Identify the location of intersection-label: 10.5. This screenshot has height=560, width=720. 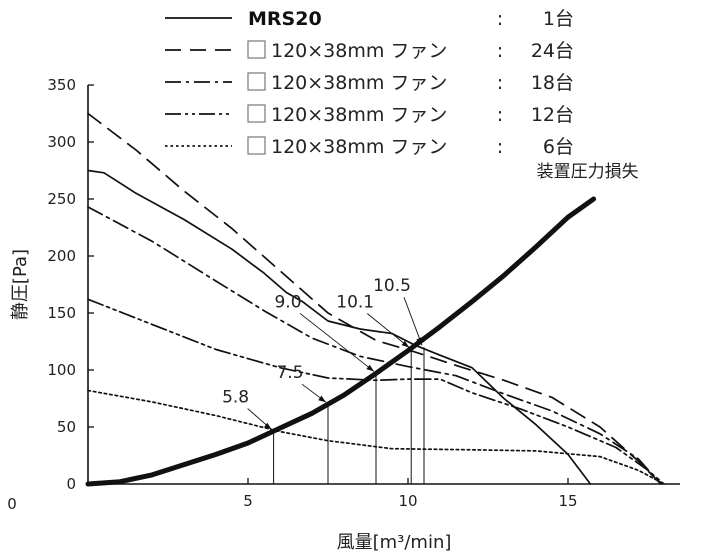
(392, 286).